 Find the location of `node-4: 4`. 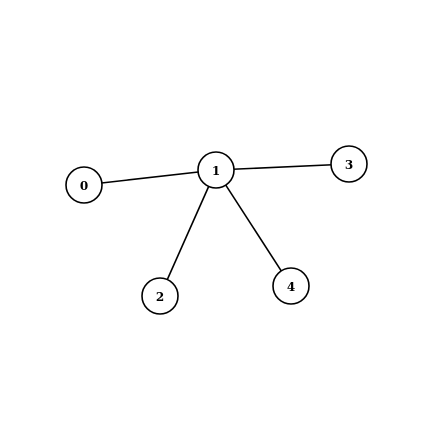

node-4: 4 is located at coordinates (291, 286).